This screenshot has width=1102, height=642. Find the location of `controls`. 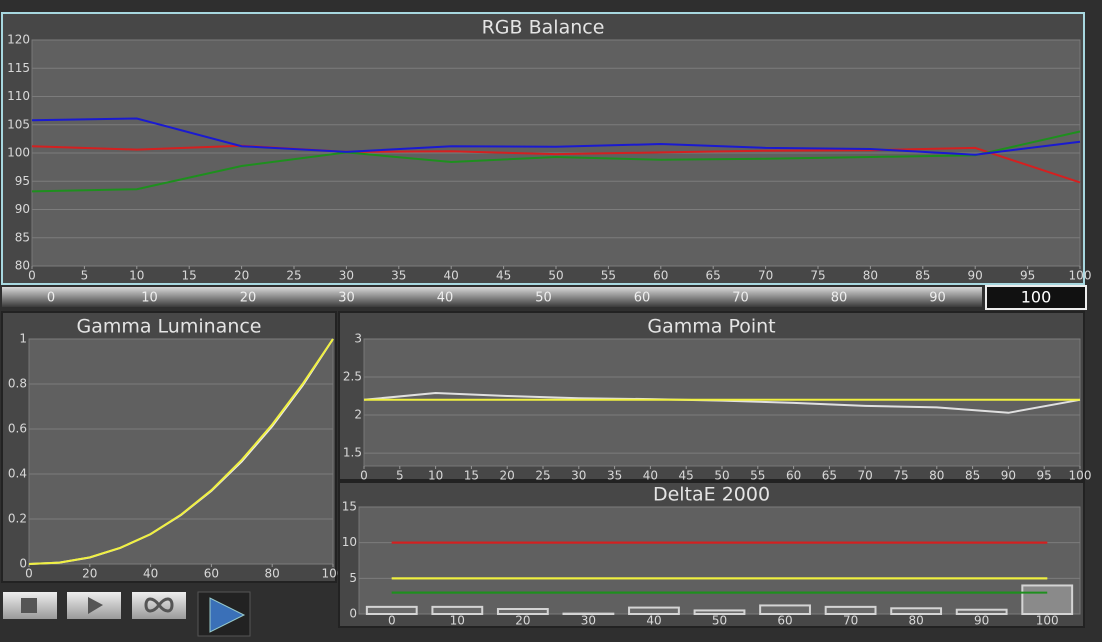

controls is located at coordinates (127, 614).